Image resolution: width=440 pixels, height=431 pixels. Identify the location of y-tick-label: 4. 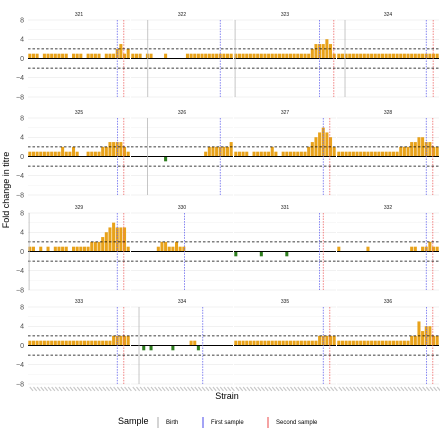
(22, 40).